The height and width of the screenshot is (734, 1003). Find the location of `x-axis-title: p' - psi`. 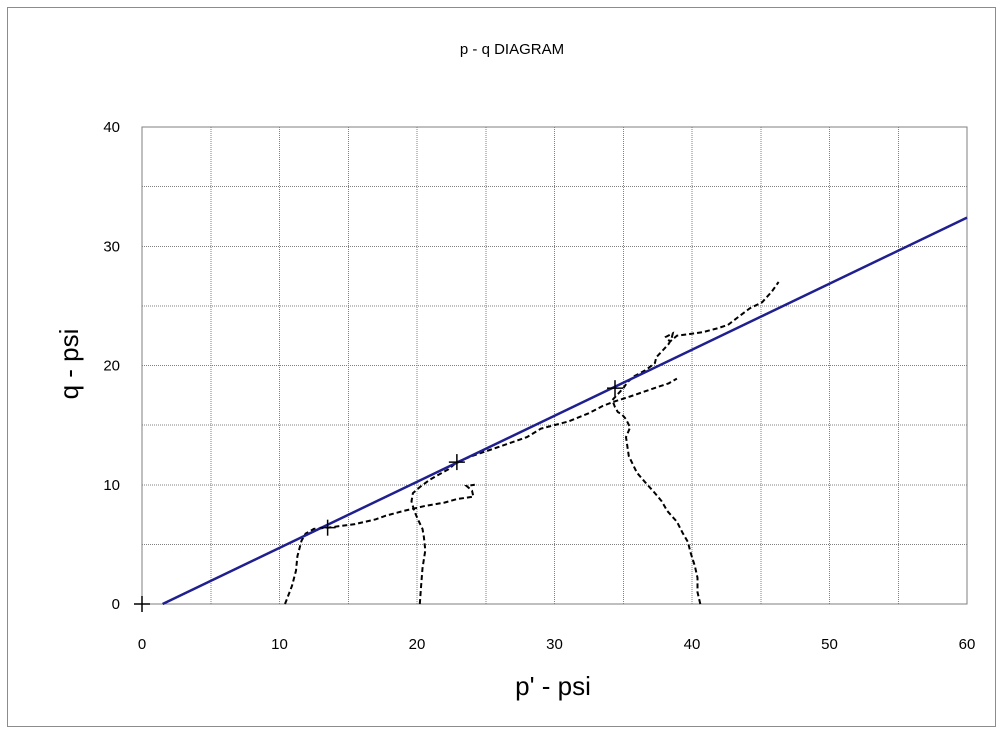

x-axis-title: p' - psi is located at coordinates (553, 686).